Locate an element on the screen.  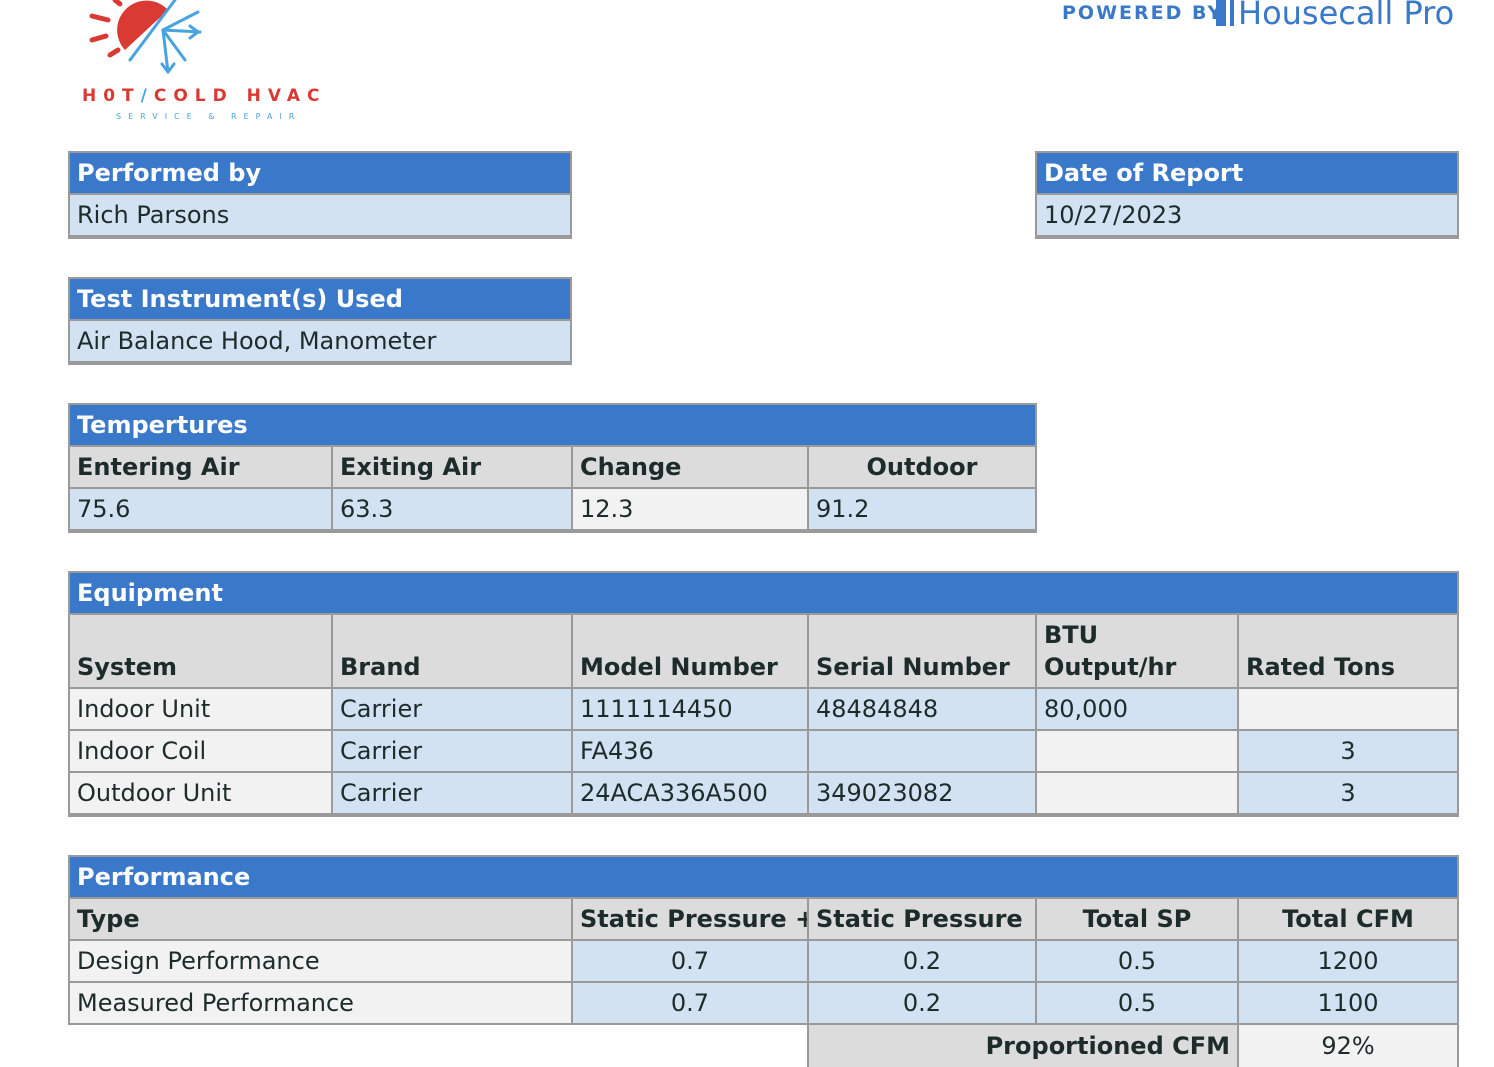
column-header: Model Number is located at coordinates (691, 652).